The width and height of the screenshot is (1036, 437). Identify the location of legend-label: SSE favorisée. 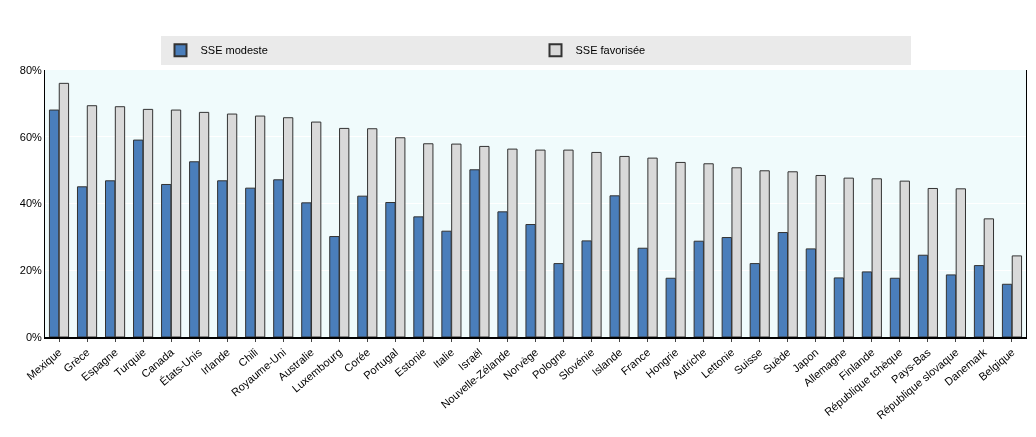
(610, 50).